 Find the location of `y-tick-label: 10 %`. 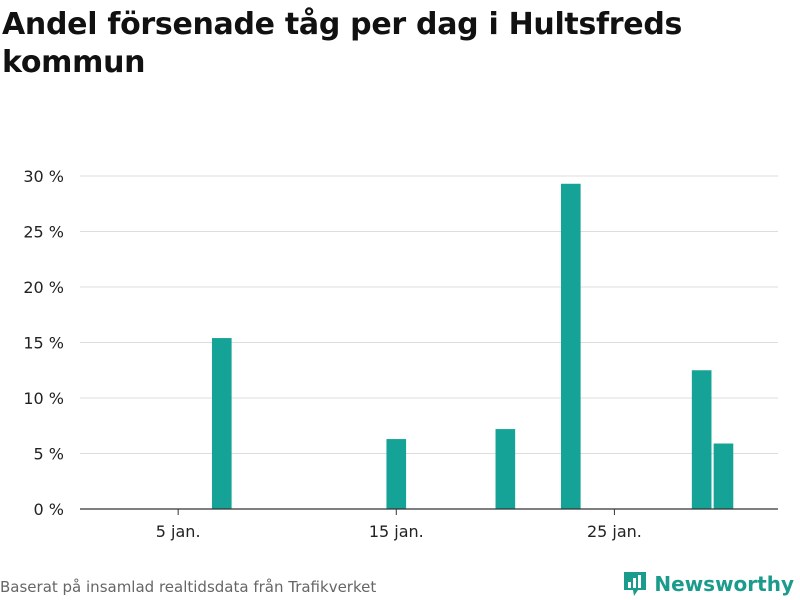

y-tick-label: 10 % is located at coordinates (43, 398).